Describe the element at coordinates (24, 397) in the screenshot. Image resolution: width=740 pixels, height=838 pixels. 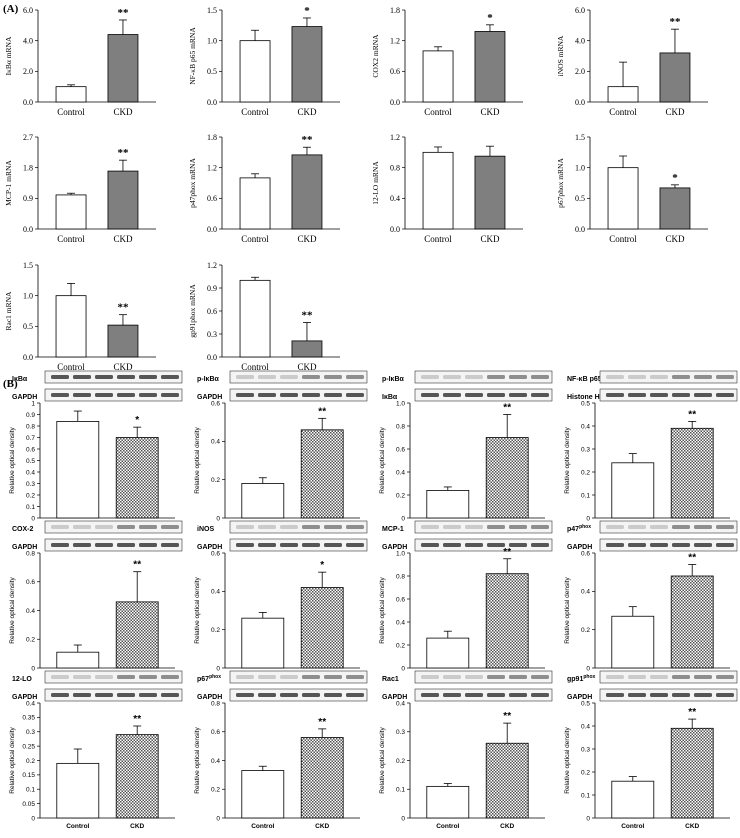
I see `blot-label: GAPDH` at that location.